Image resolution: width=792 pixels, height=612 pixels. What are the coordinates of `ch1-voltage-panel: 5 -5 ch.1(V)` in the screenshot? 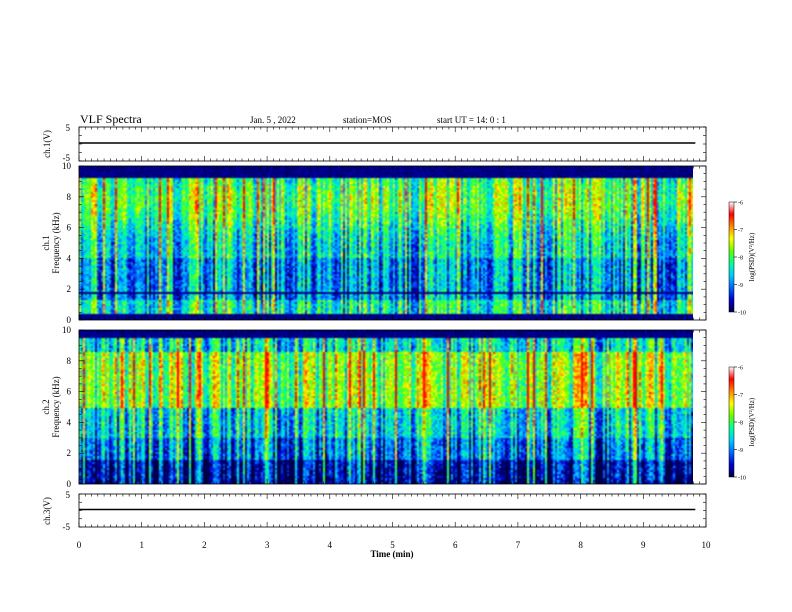 It's located at (374, 143).